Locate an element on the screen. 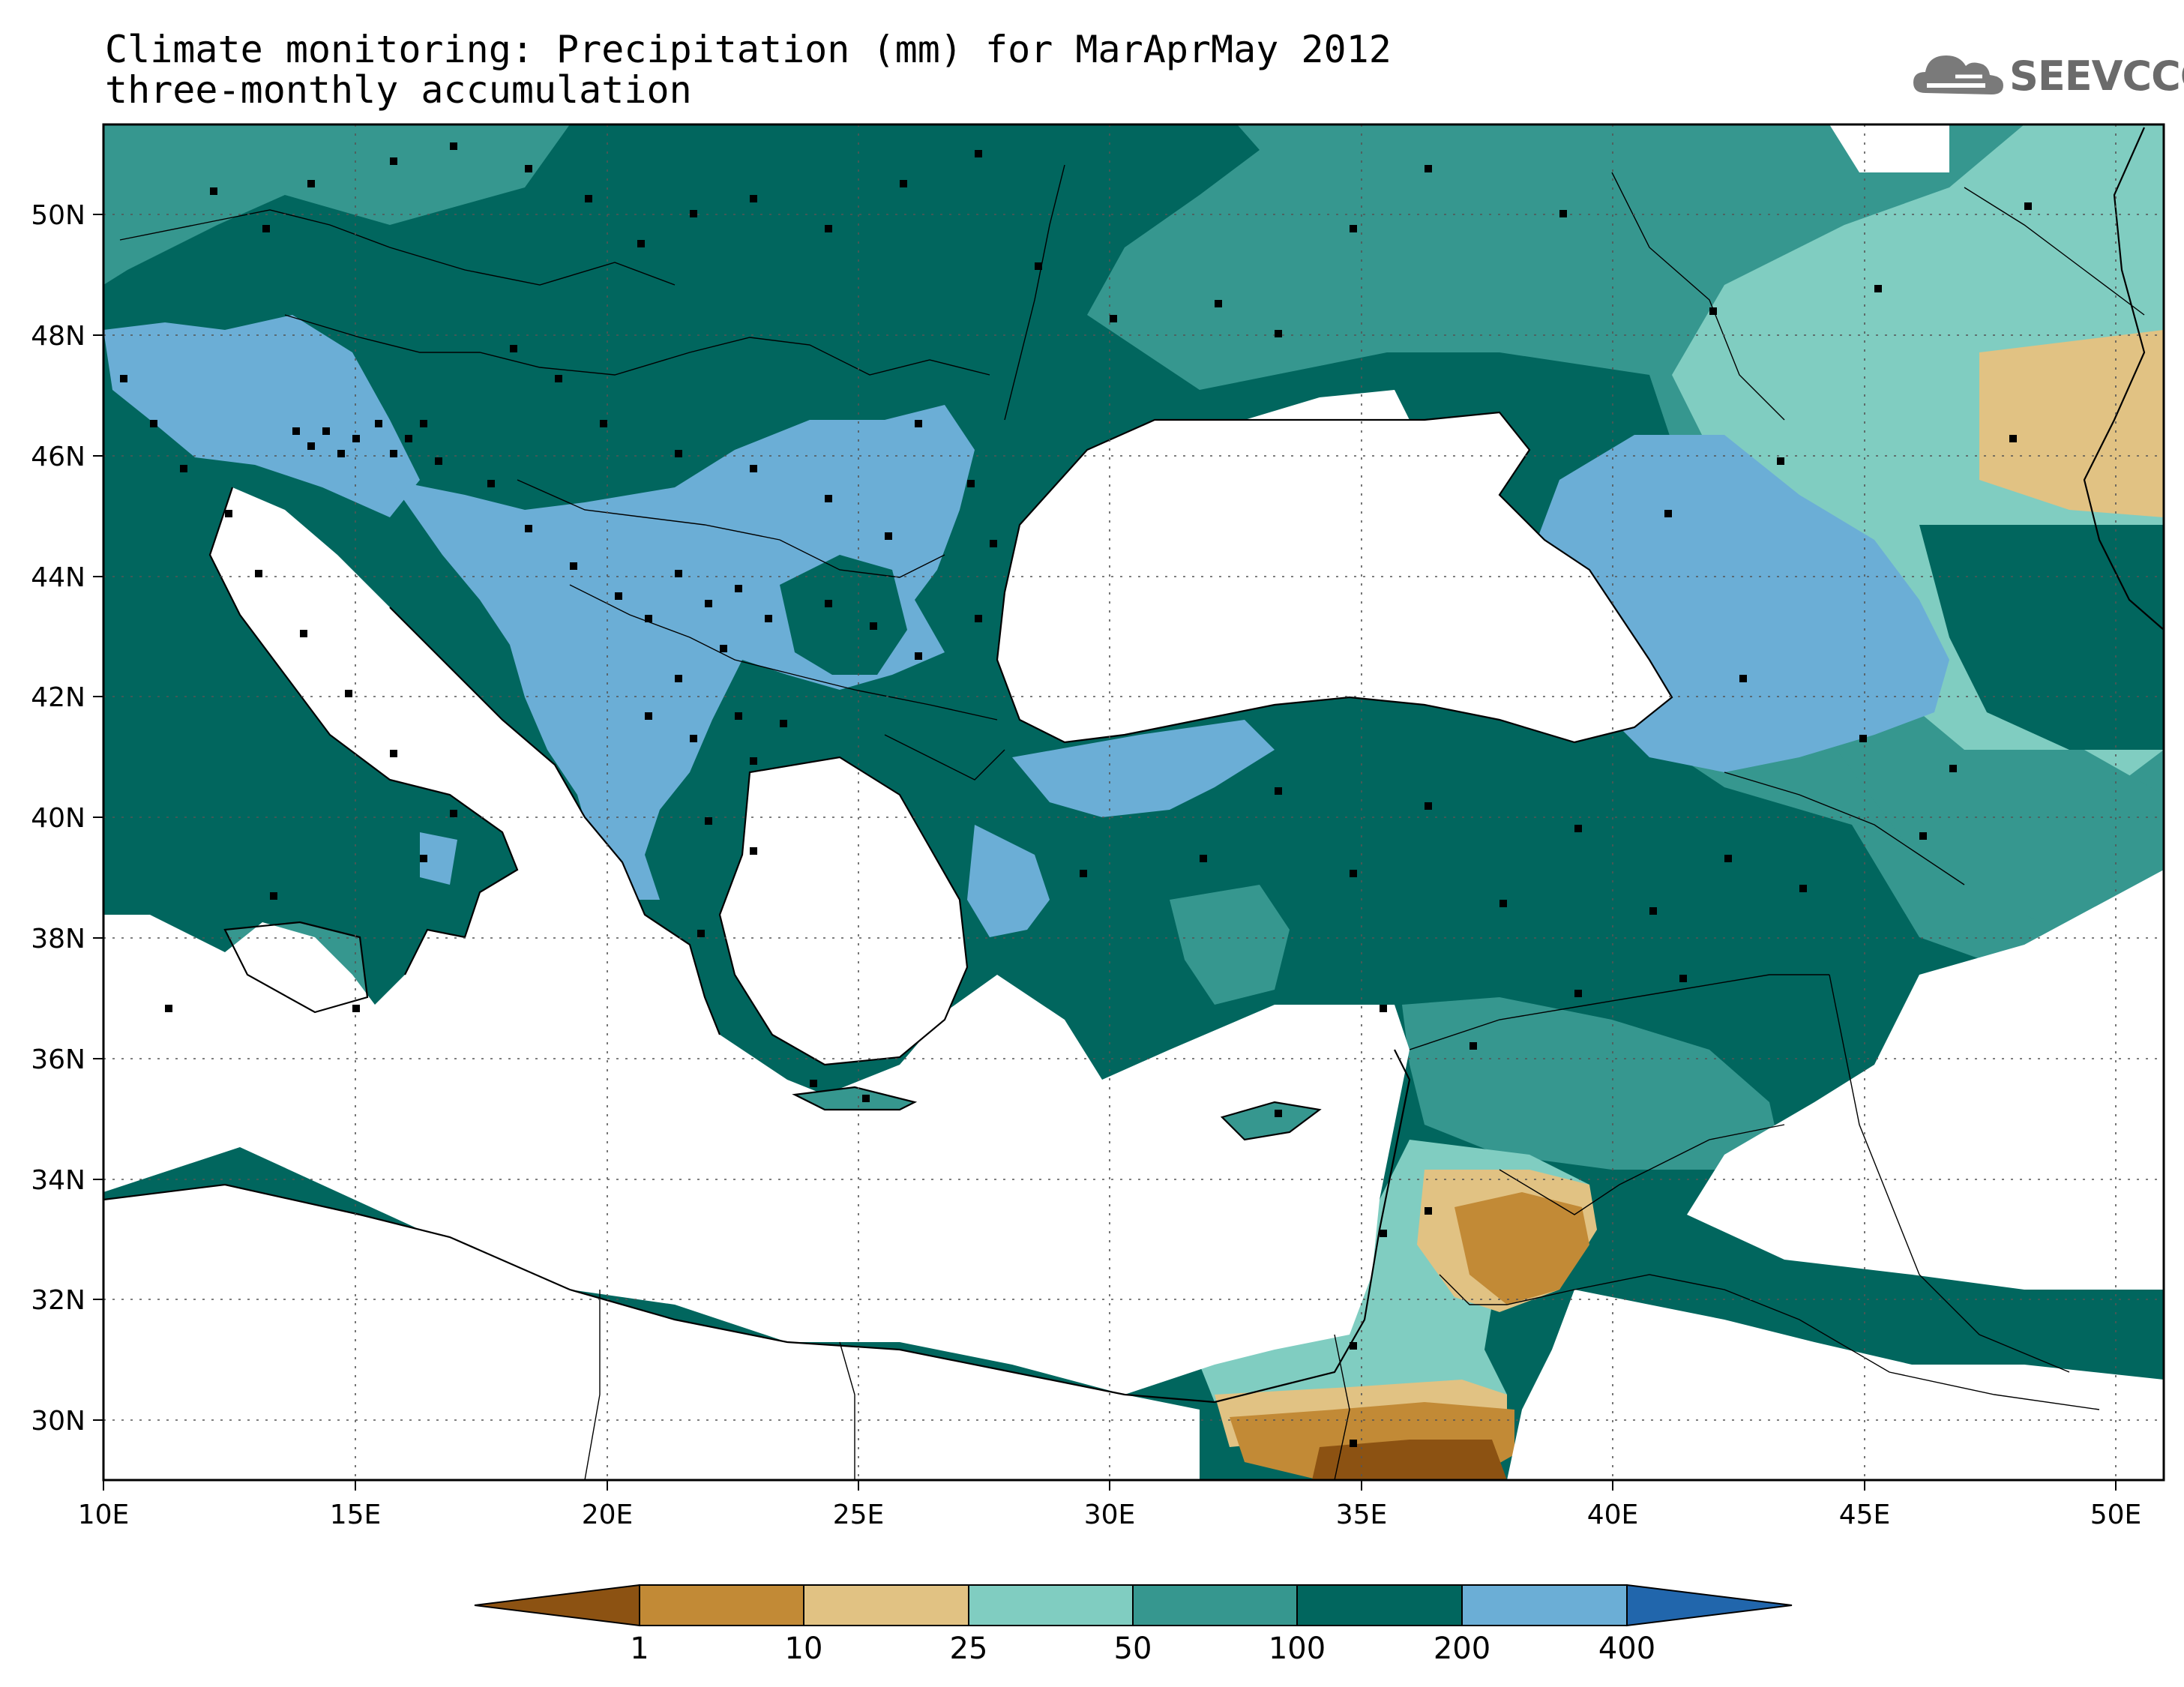 Image resolution: width=2184 pixels, height=1687 pixels. north-caspian-unreported is located at coordinates (1889, 148).